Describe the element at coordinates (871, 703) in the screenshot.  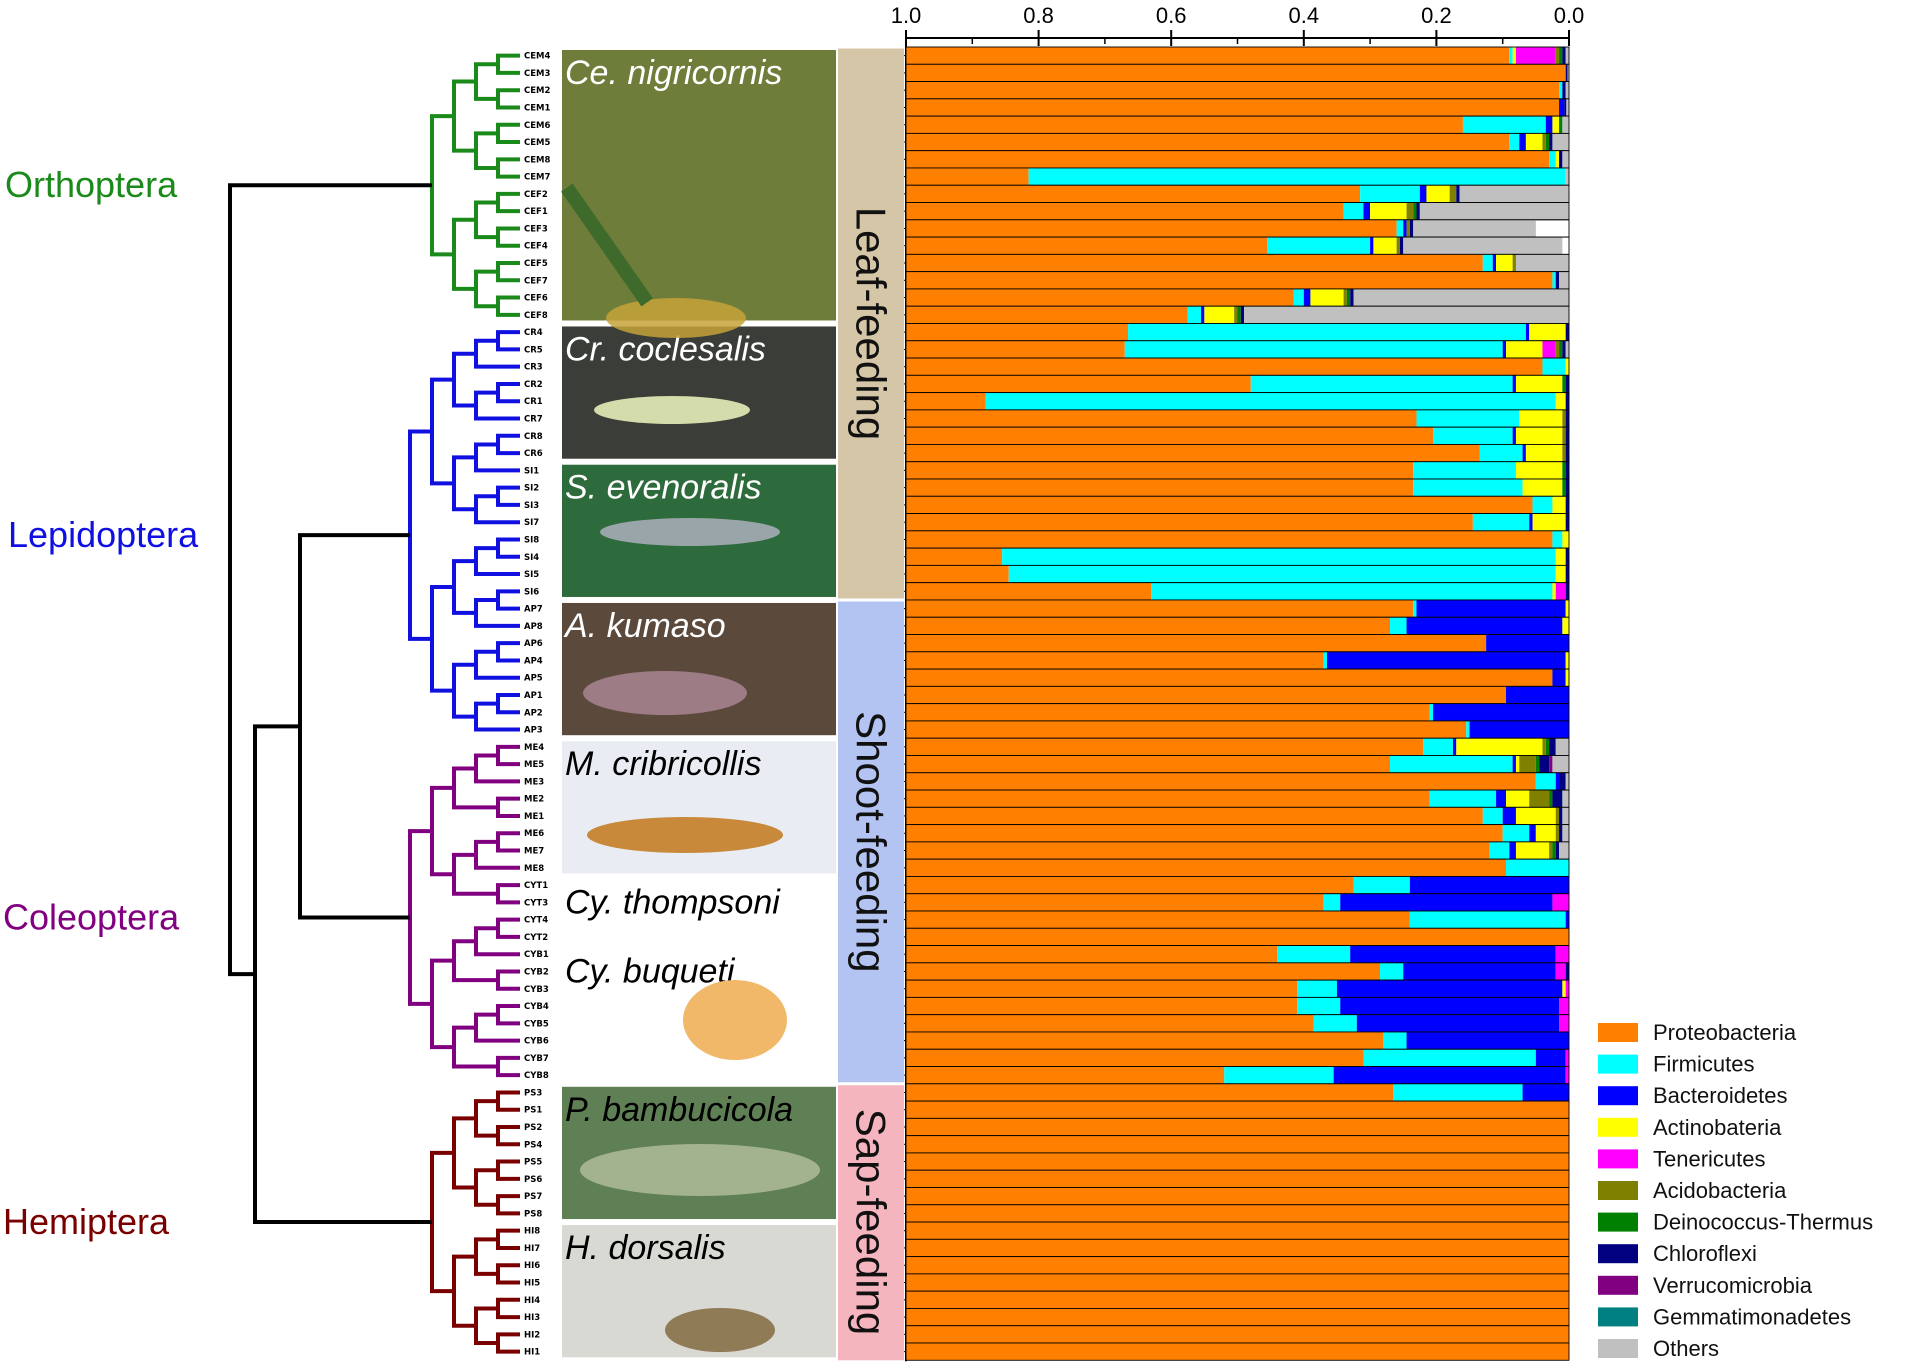
I see `feeding-guilds: Leaf-feeding Shoot-feeding Sap-feeding` at that location.